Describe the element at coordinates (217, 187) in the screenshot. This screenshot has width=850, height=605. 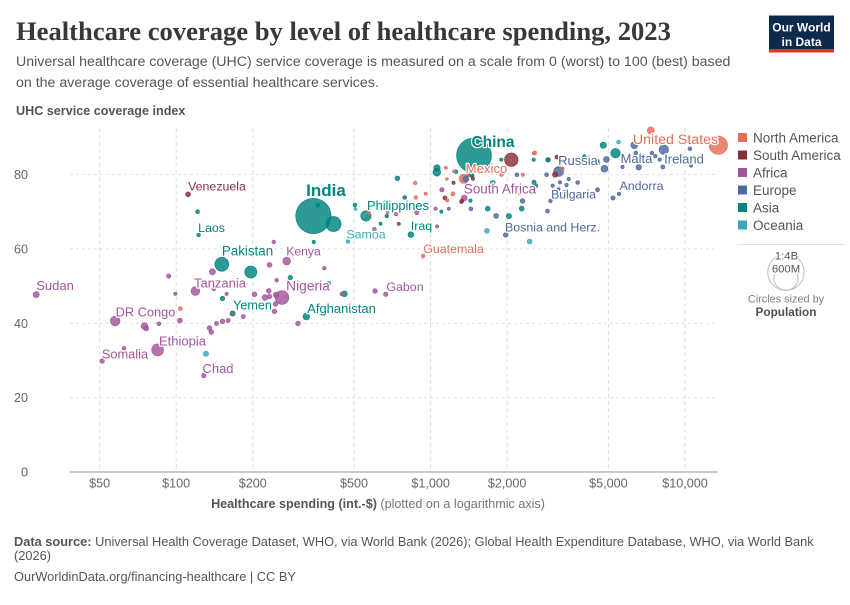
I see `svg-text: Venezuela` at that location.